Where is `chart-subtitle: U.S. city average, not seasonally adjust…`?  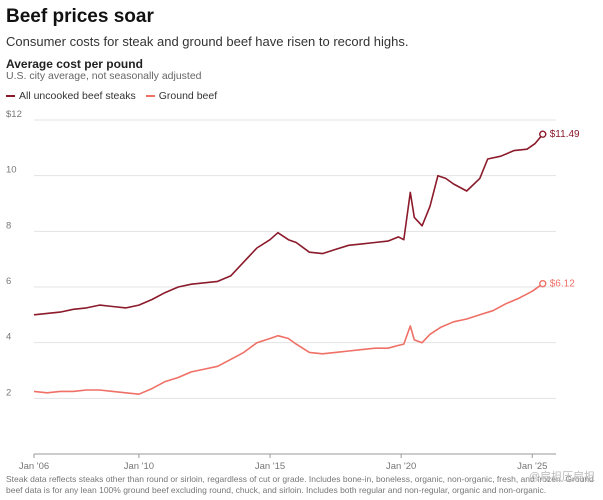 chart-subtitle: U.S. city average, not seasonally adjust… is located at coordinates (104, 76).